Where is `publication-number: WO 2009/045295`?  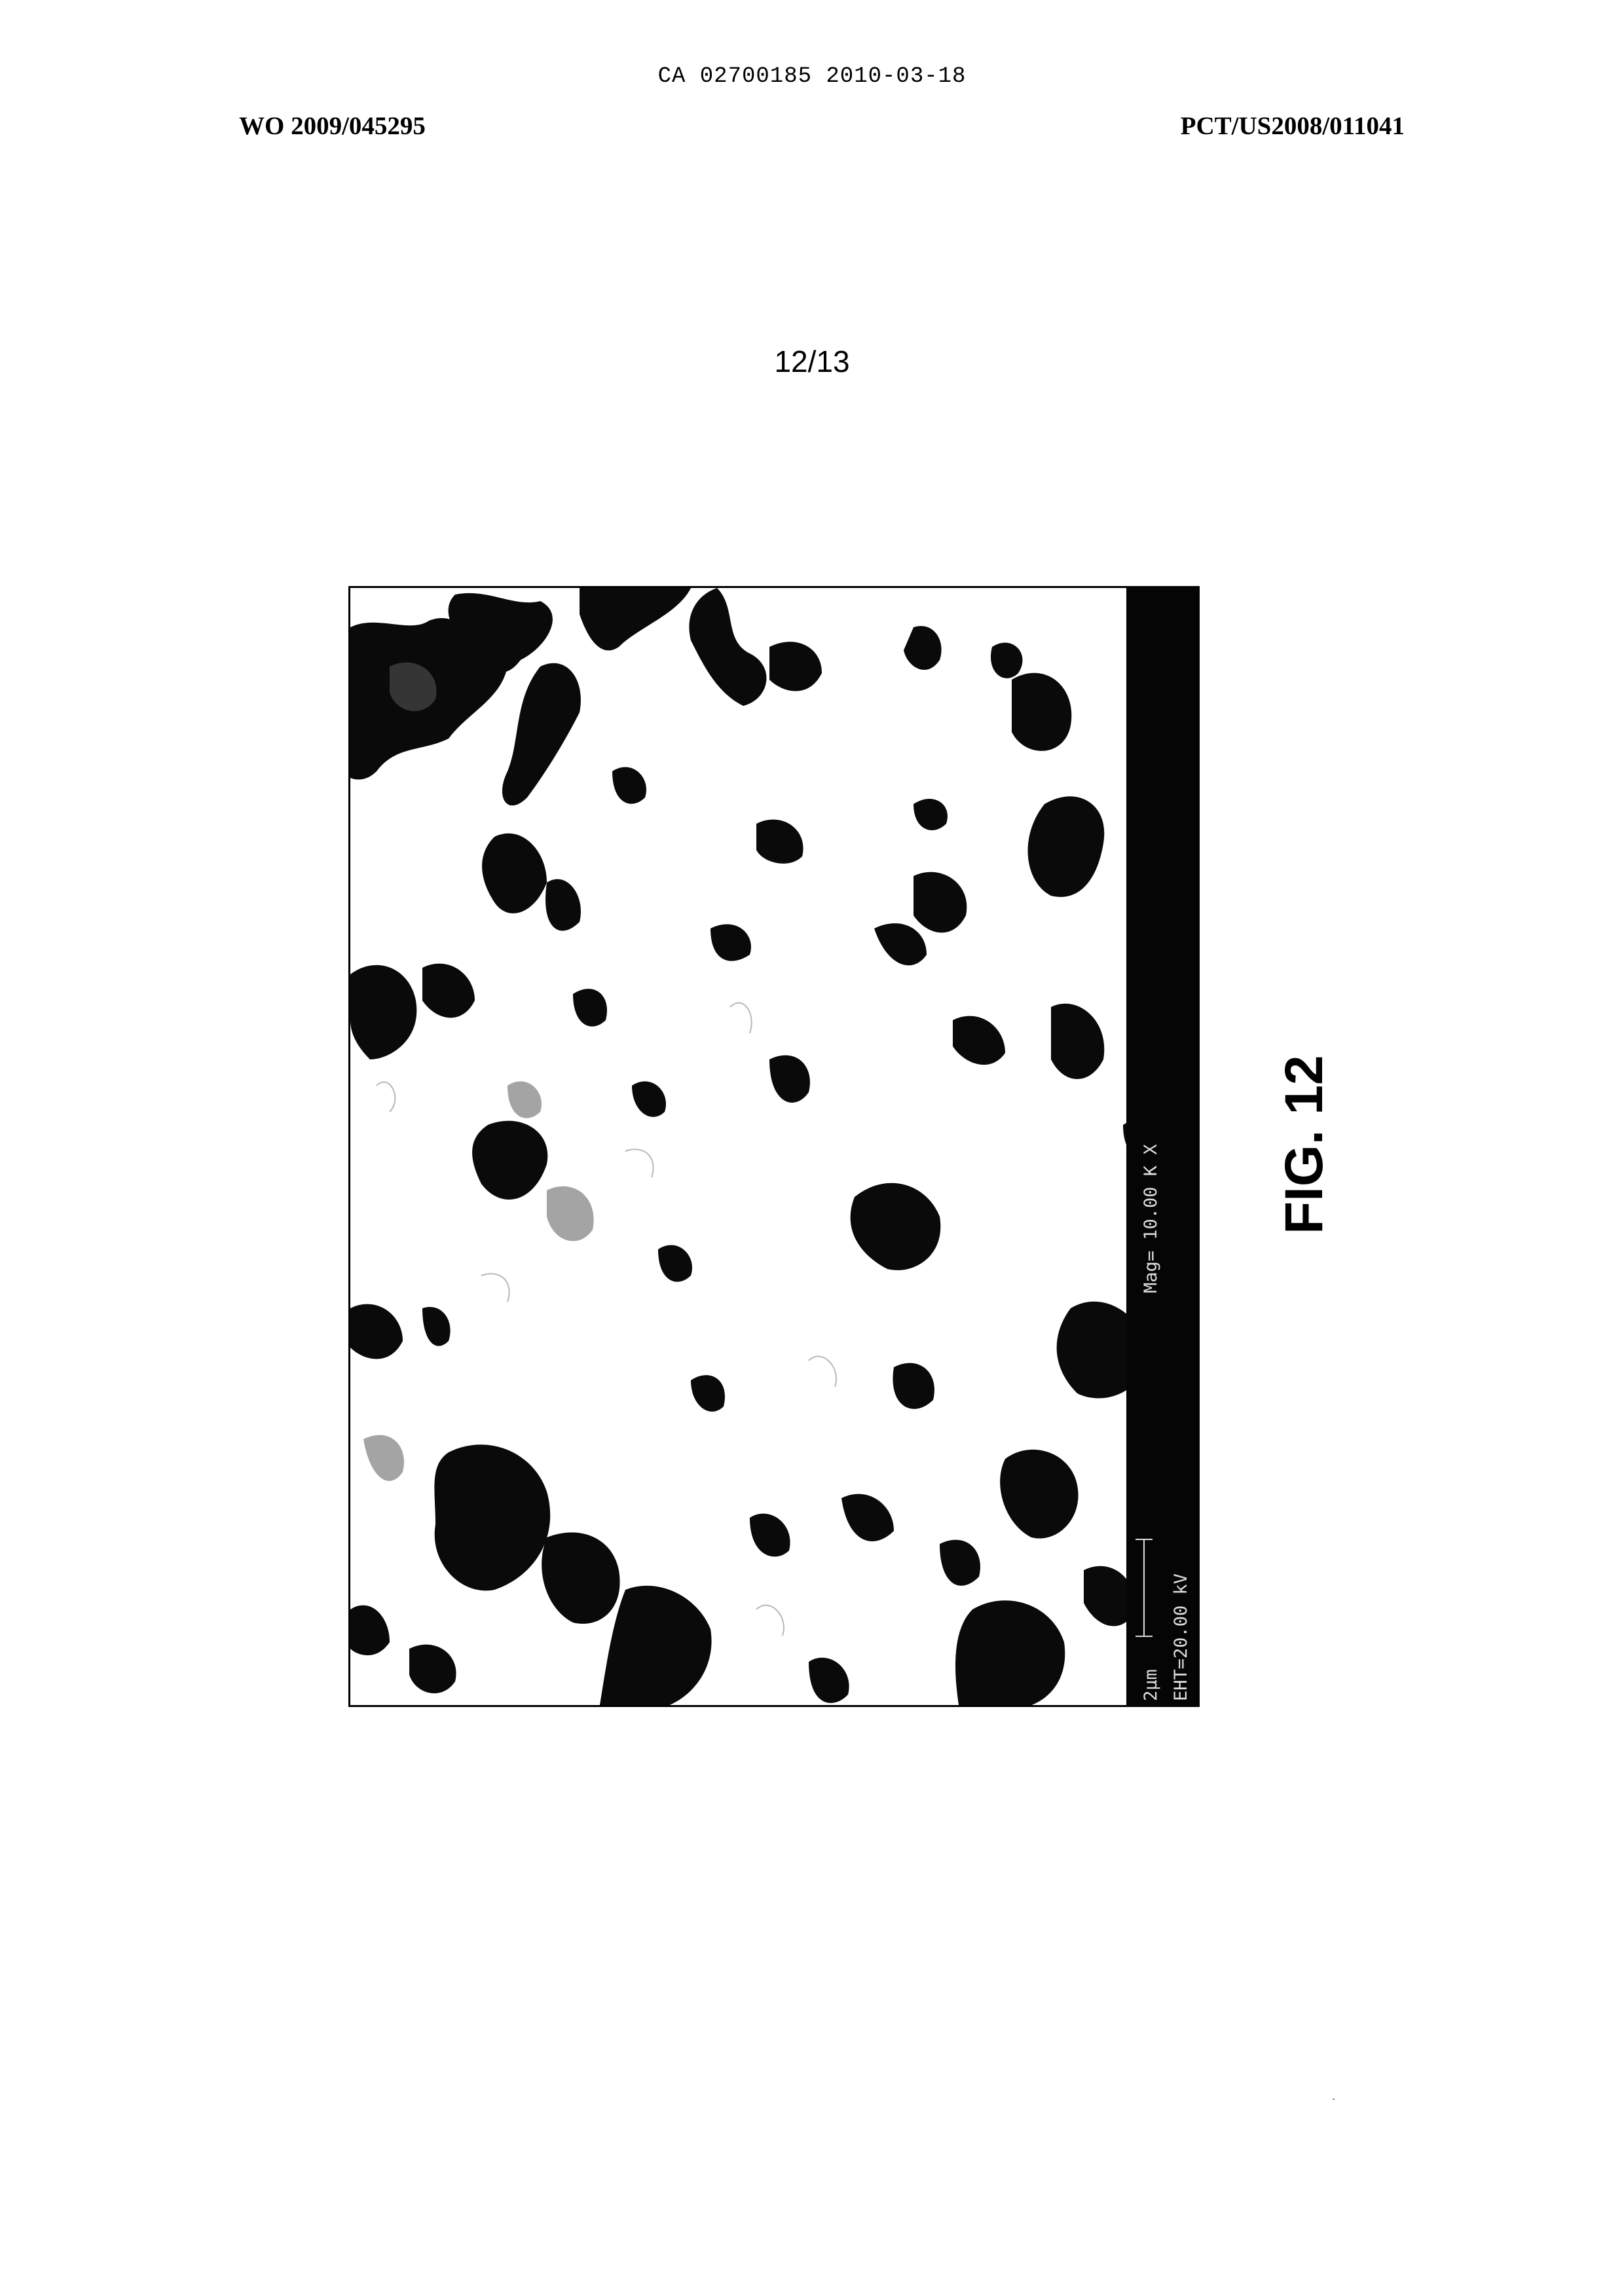
publication-number: WO 2009/045295 is located at coordinates (332, 126).